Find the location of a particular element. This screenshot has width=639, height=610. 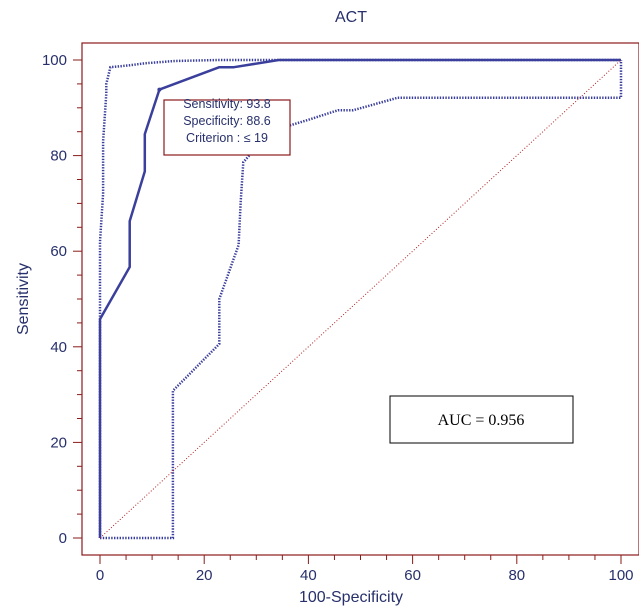

auc-label: AUC = 0.956 is located at coordinates (481, 420).